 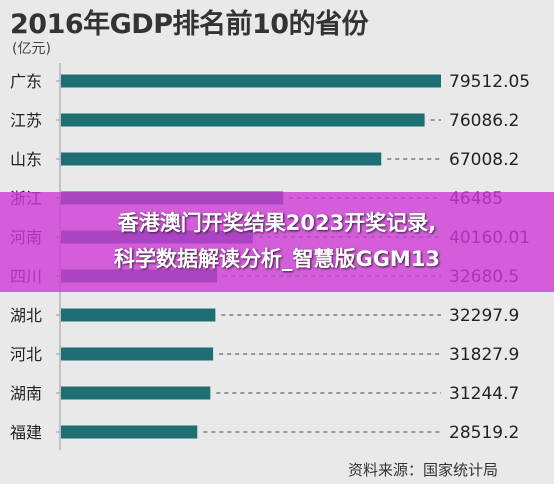 What do you see at coordinates (484, 316) in the screenshot?
I see `value-label: 32297.9` at bounding box center [484, 316].